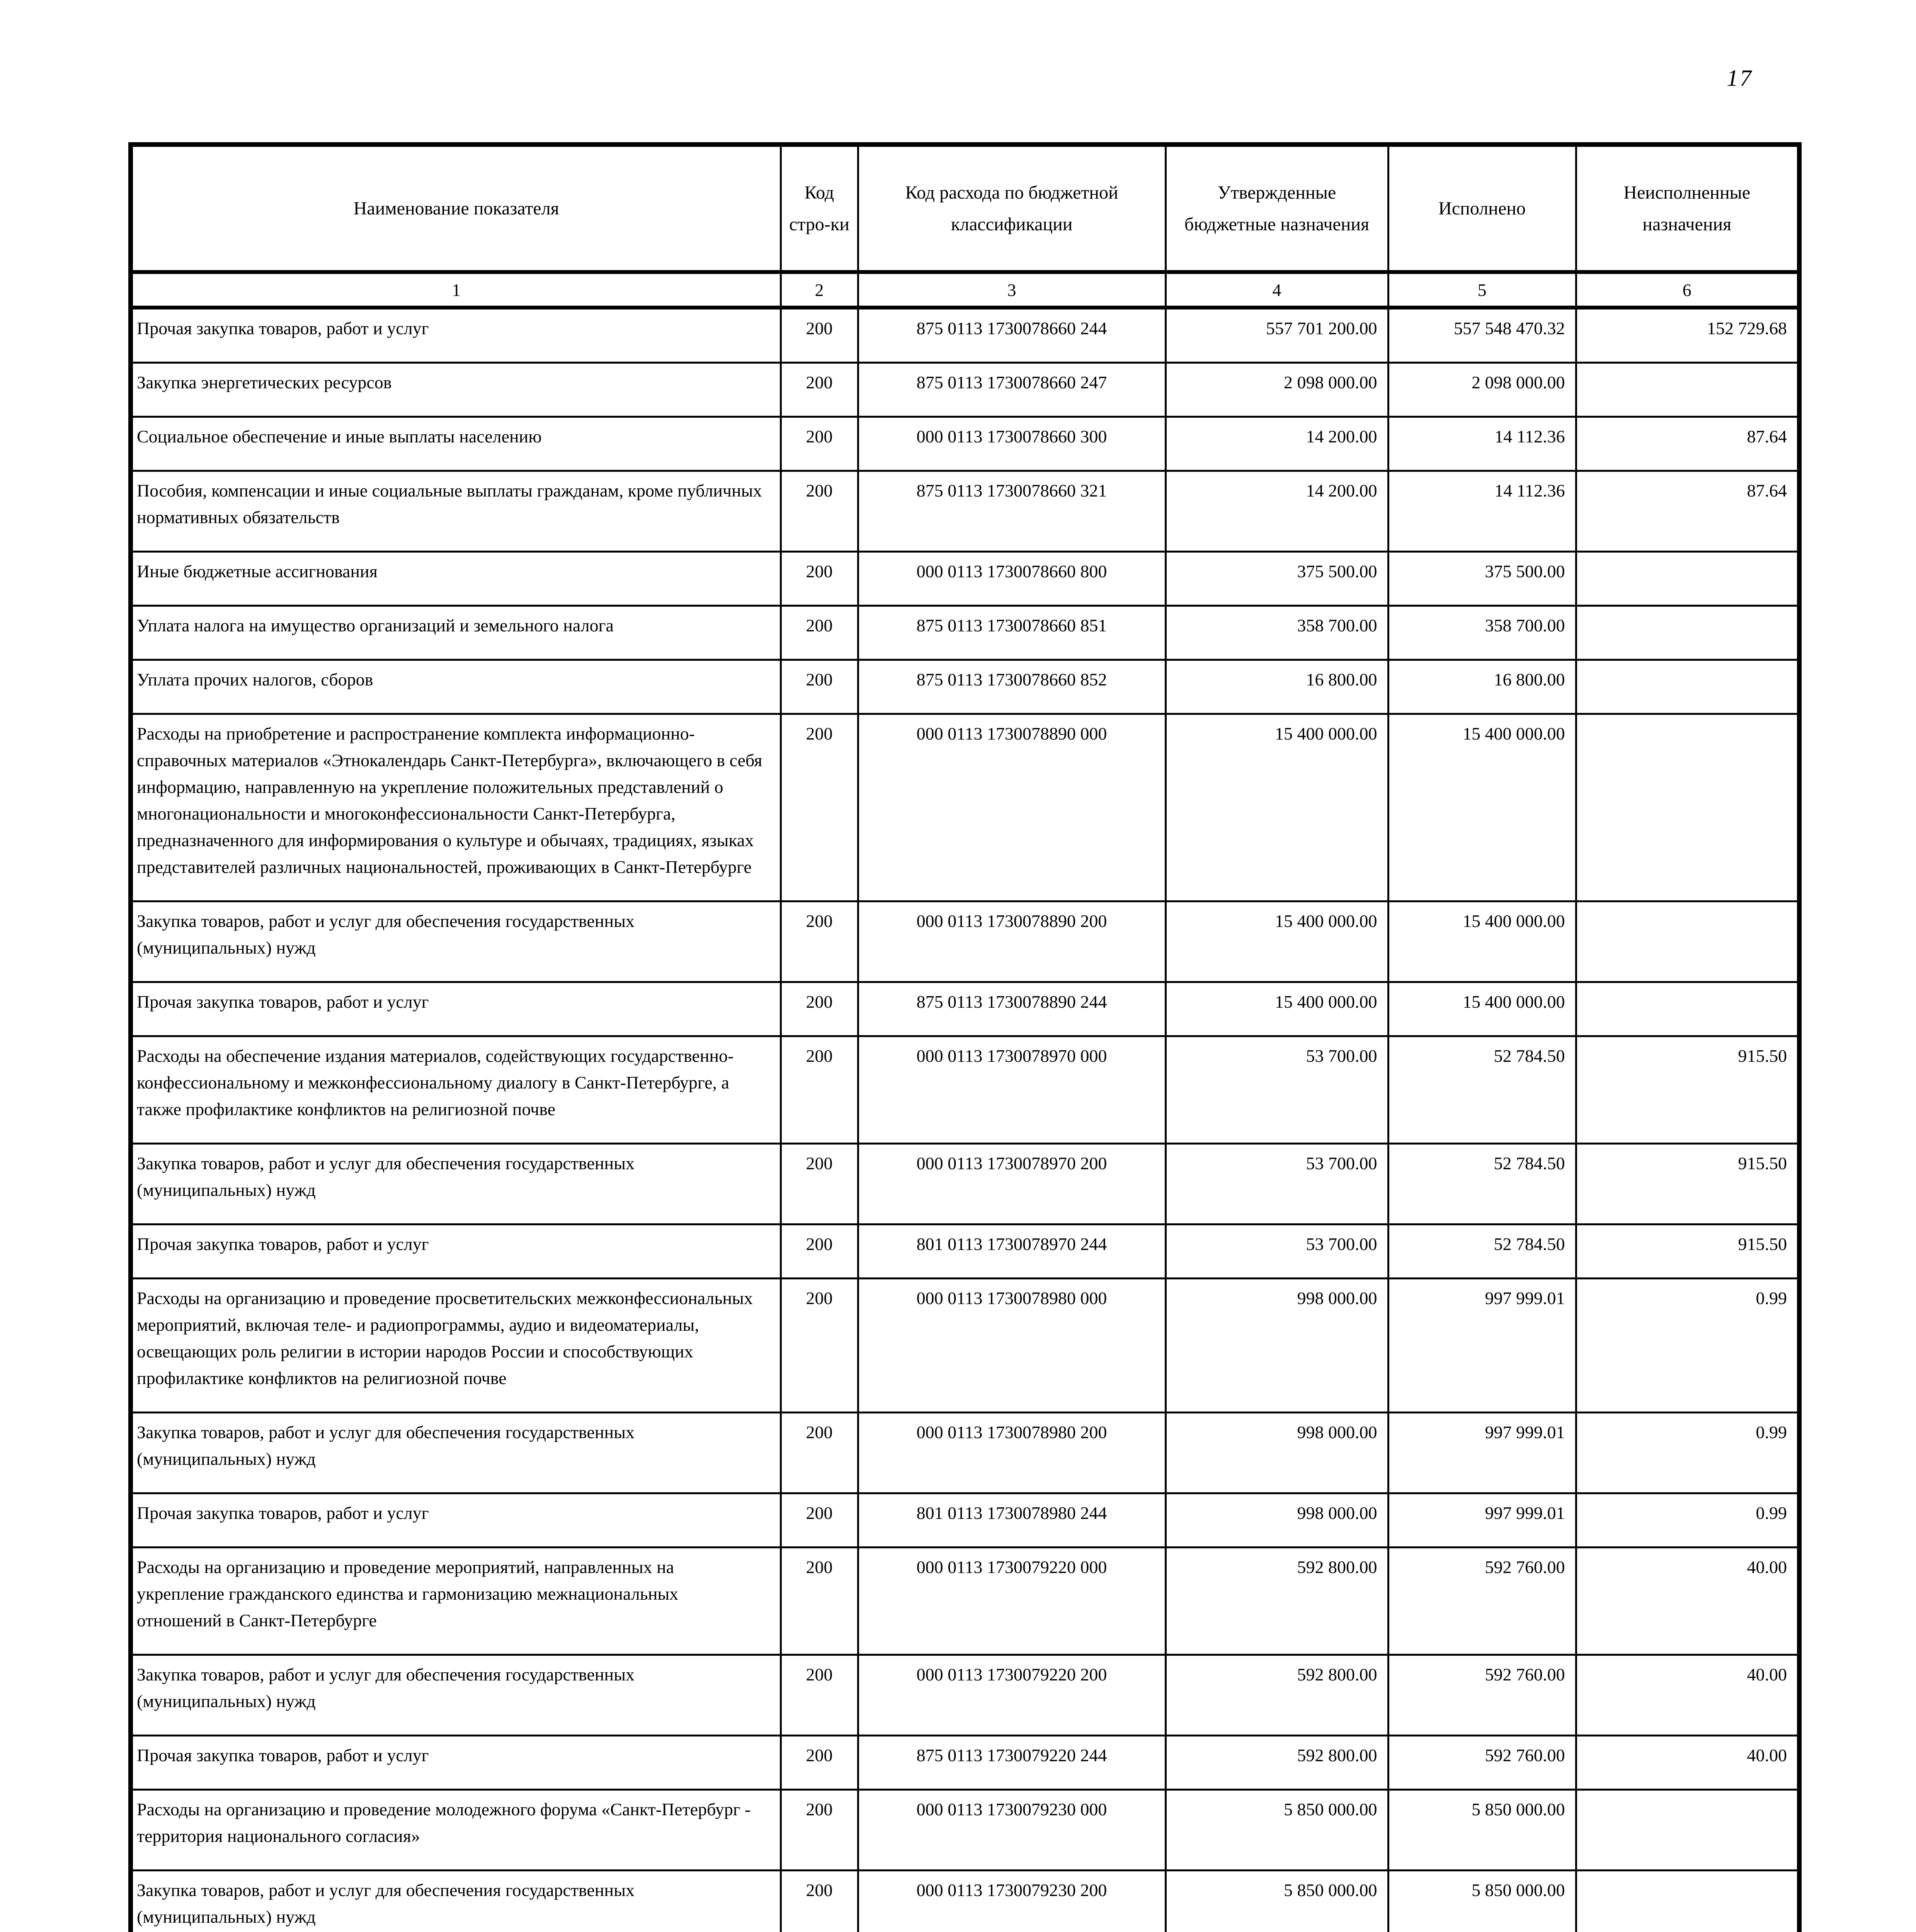 The height and width of the screenshot is (1932, 1916). Describe the element at coordinates (1277, 1009) in the screenshot. I see `cell-approved-amount: 15 400 000.00` at that location.